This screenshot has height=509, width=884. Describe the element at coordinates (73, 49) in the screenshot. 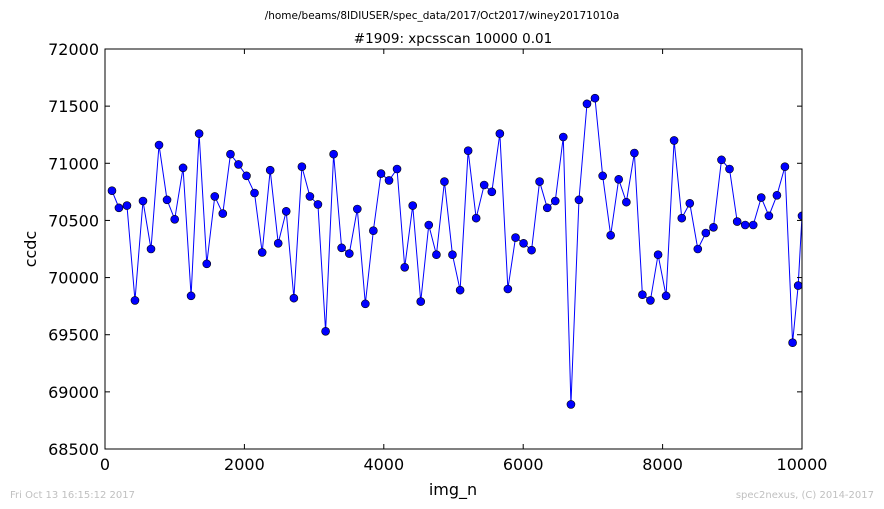

I see `y-tick-label: 72000` at that location.